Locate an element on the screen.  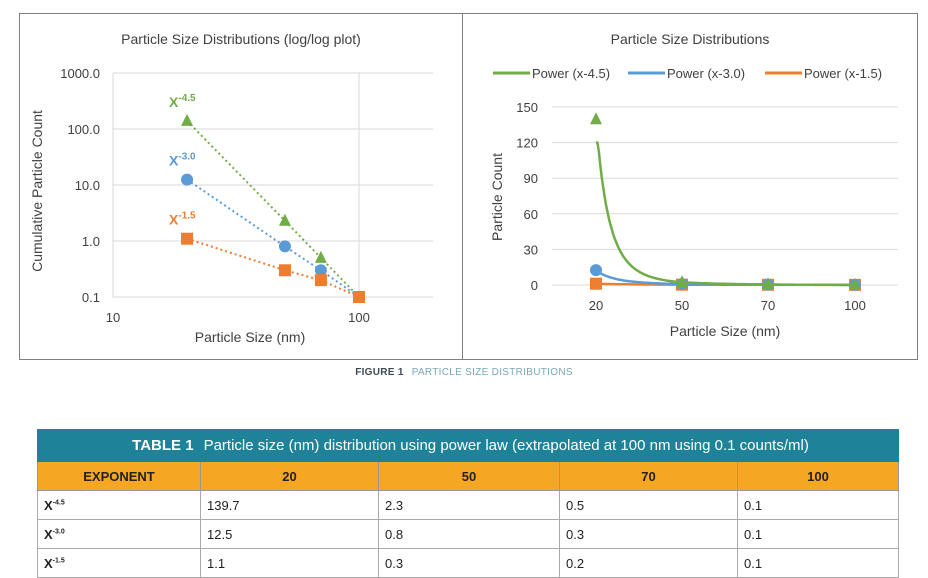
y-tick-label: 10.0 is located at coordinates (87, 185).